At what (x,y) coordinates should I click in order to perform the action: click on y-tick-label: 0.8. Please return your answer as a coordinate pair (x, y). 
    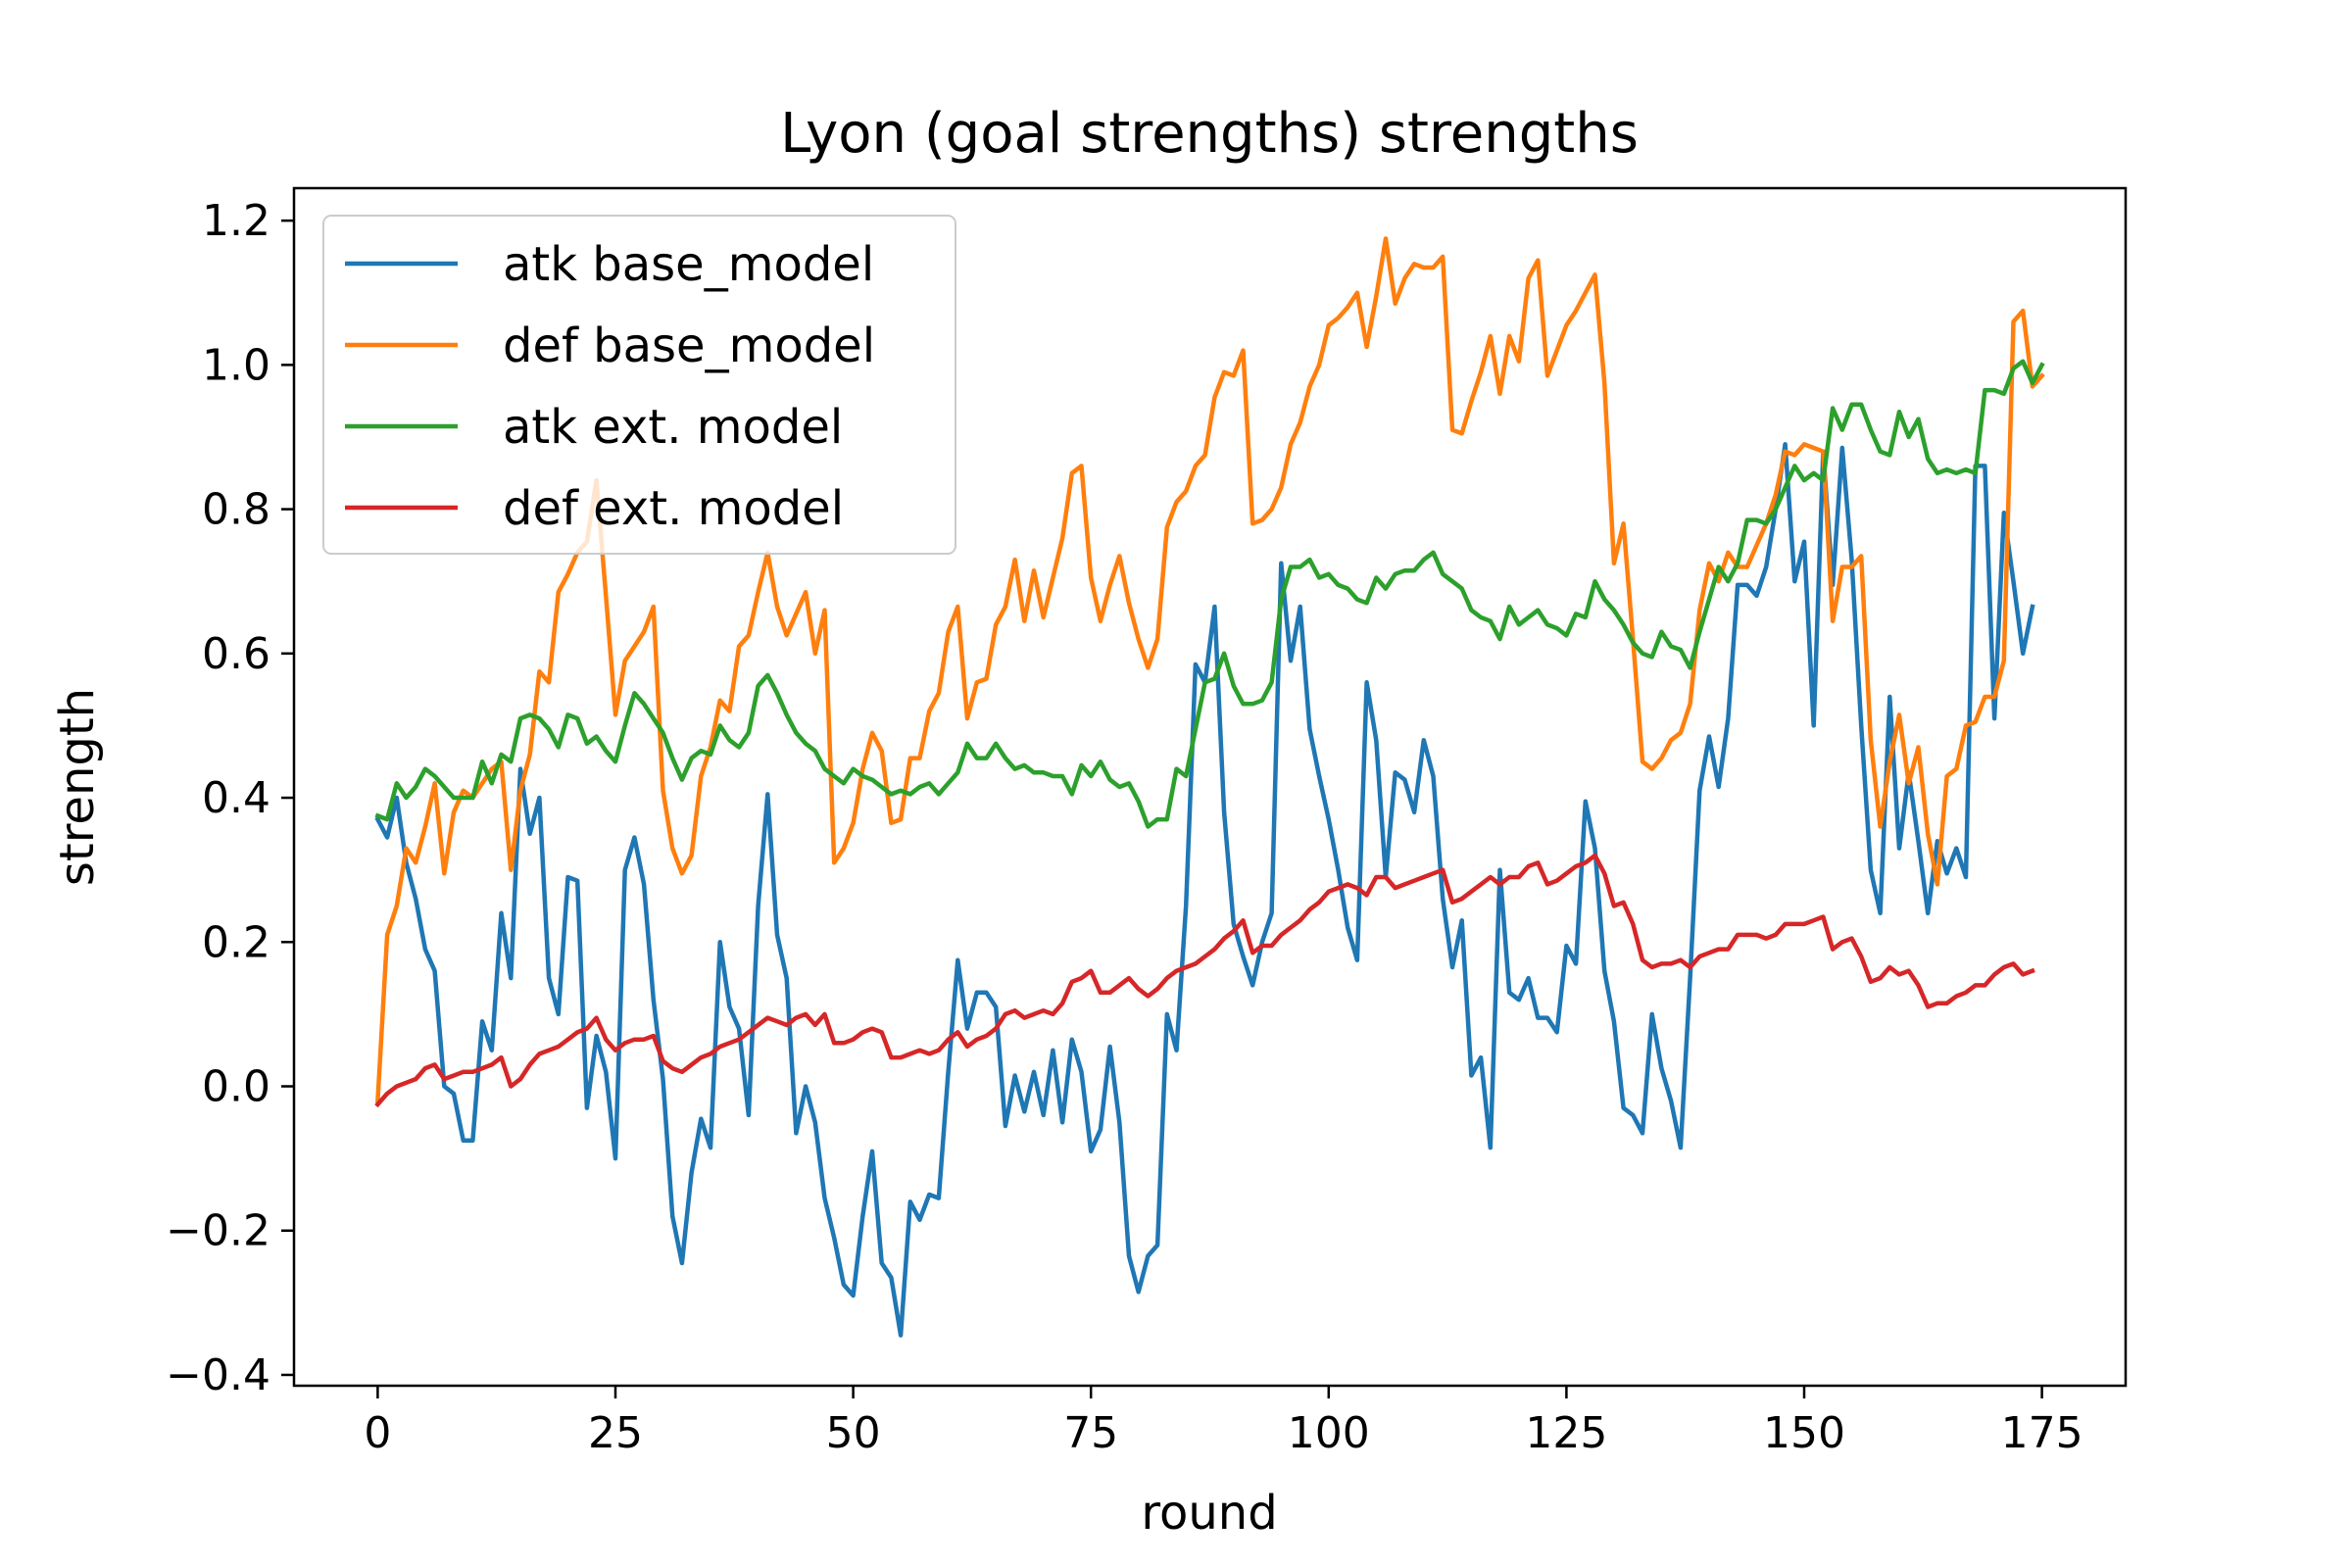
    Looking at the image, I should click on (236, 510).